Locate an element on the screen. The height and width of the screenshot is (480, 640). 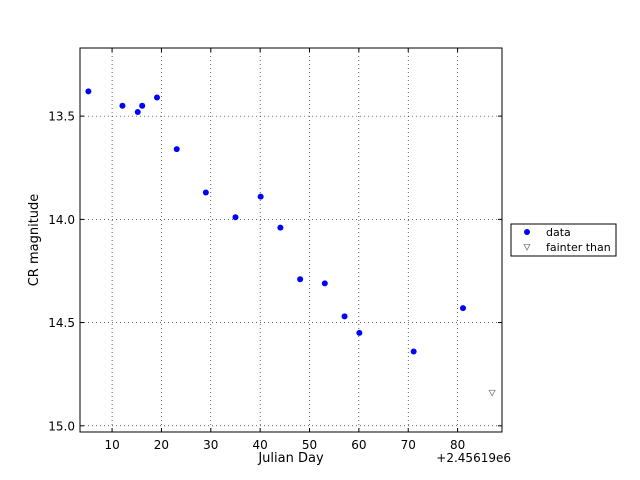
legend-box is located at coordinates (563, 240).